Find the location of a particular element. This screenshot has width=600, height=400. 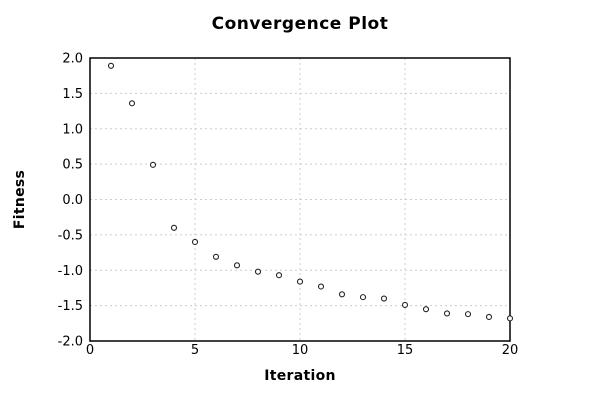

y-tick-label: 1.5 is located at coordinates (72, 94).